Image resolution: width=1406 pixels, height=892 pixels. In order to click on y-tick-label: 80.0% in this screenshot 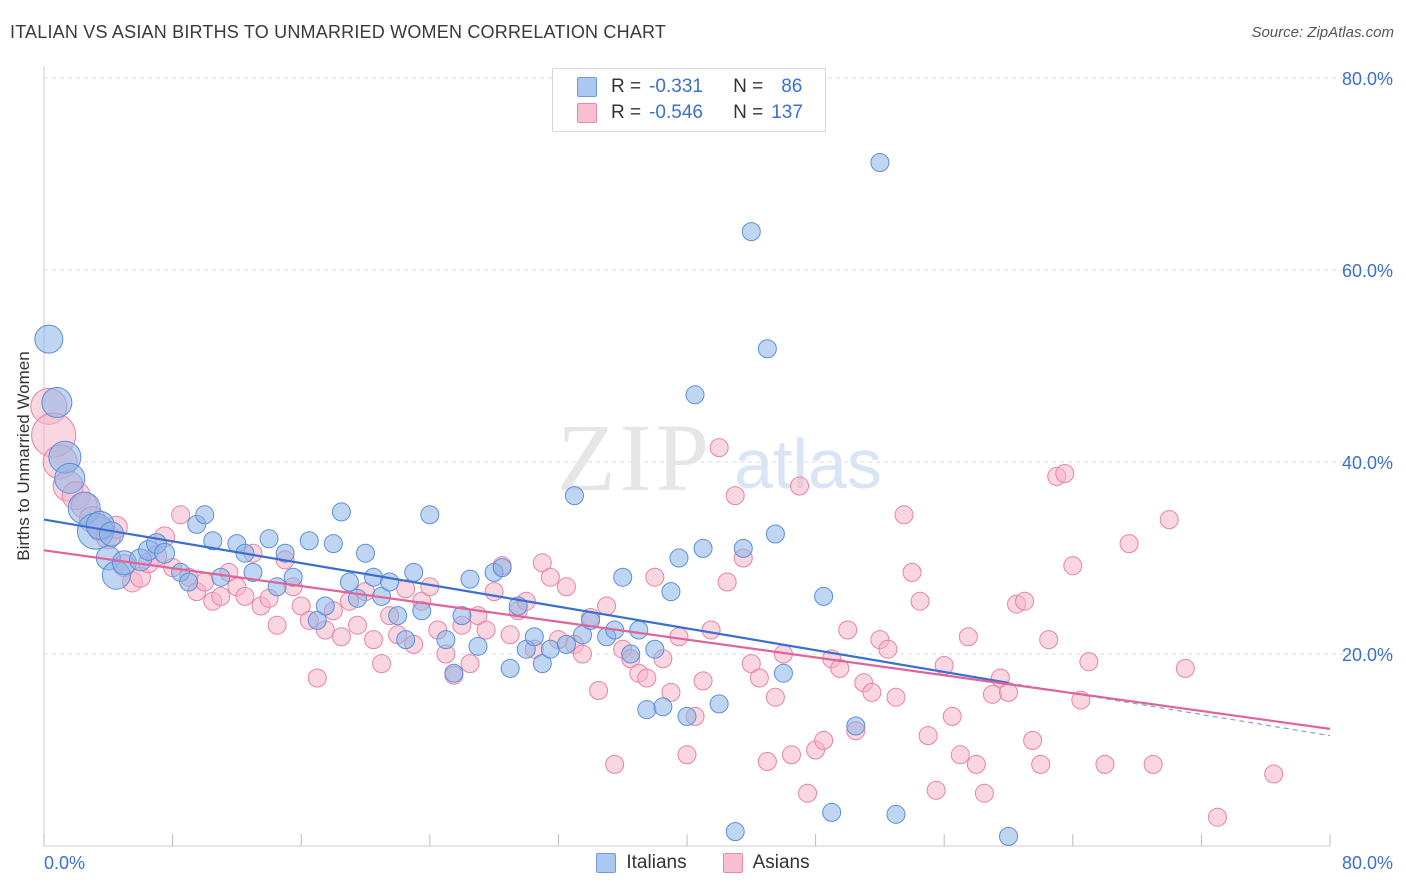, I will do `click(1367, 79)`.